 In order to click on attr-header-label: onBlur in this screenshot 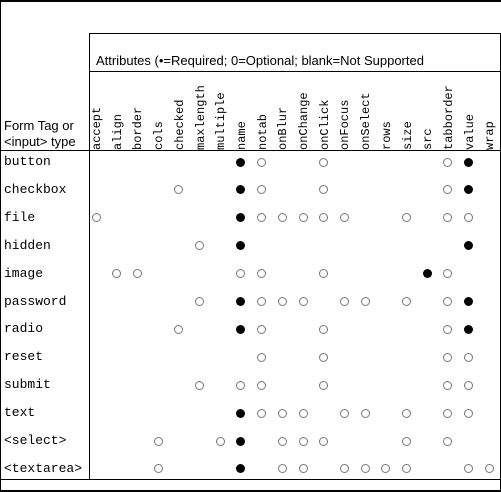, I will do `click(283, 128)`.